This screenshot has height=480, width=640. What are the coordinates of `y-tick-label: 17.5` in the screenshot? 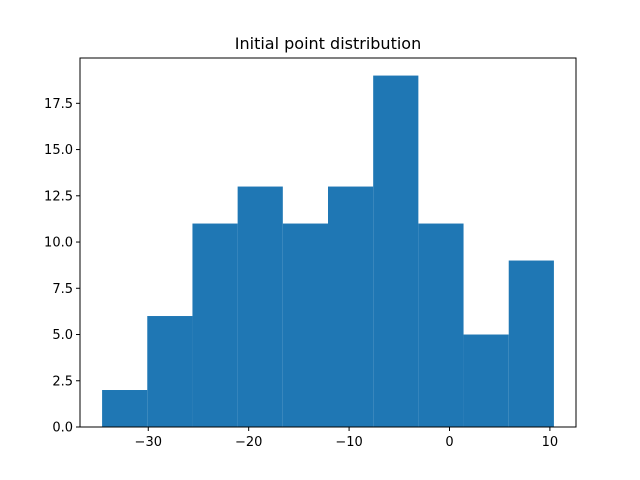 It's located at (58, 104).